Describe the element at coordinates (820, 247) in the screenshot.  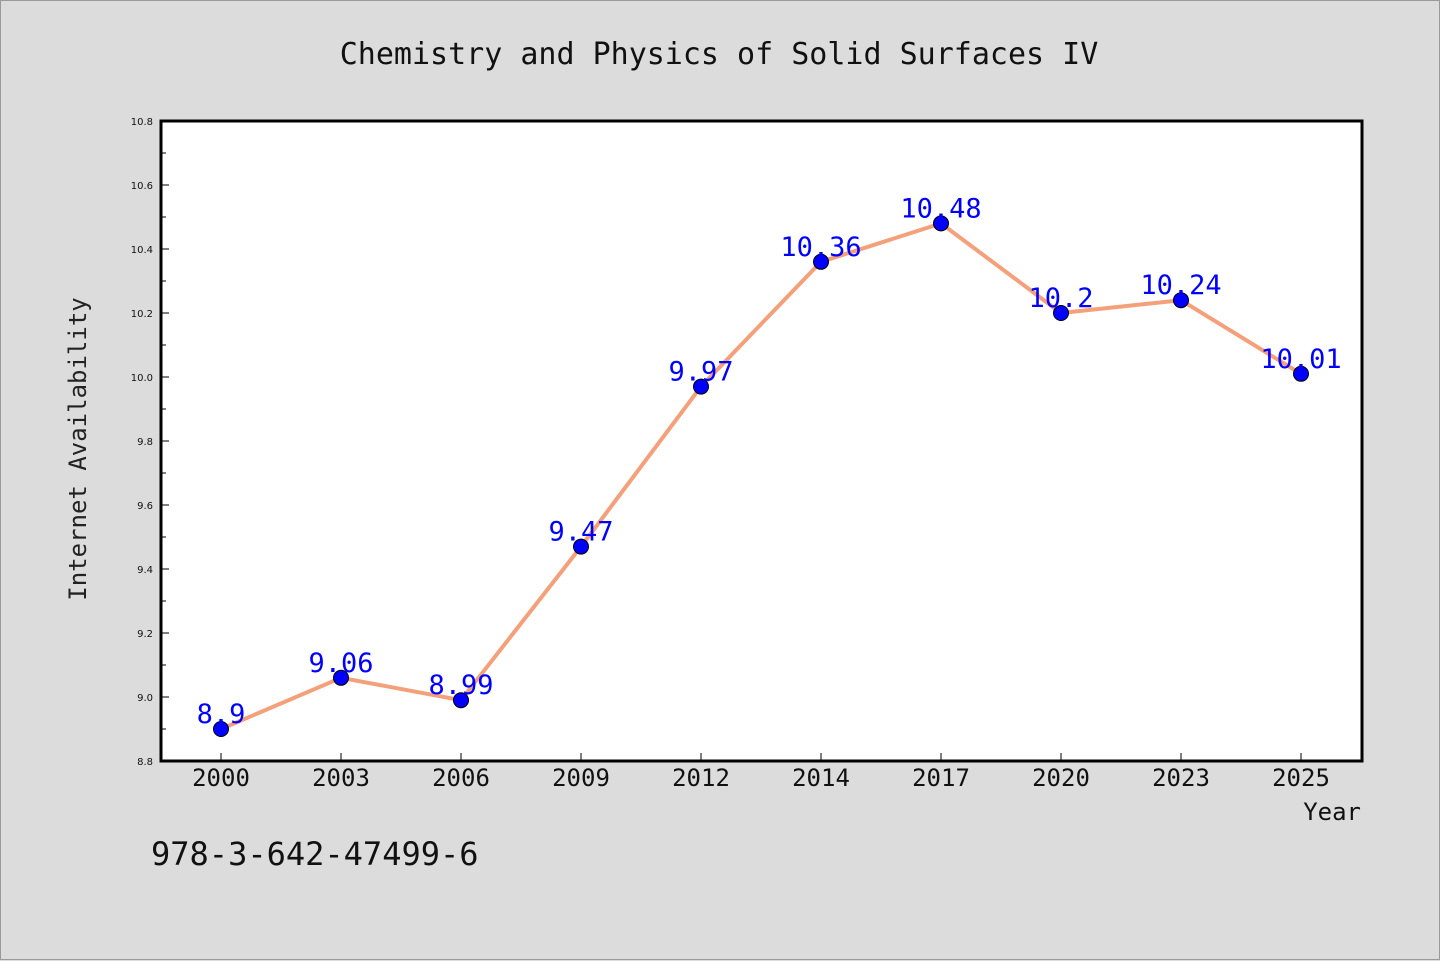
I see `data-label: 10.36` at that location.